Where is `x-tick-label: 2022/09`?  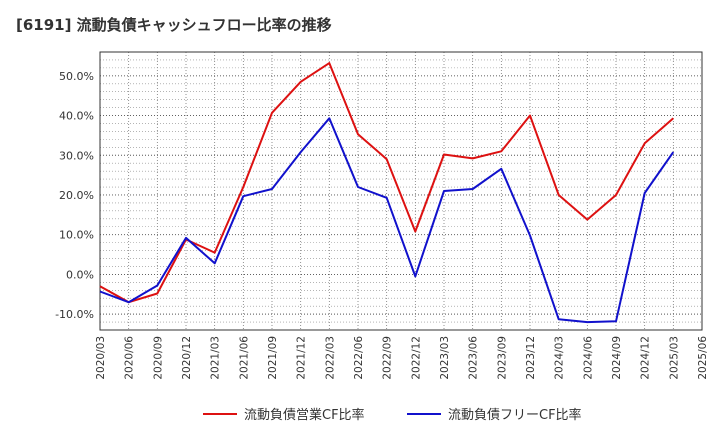 x-tick-label: 2022/09 is located at coordinates (388, 358).